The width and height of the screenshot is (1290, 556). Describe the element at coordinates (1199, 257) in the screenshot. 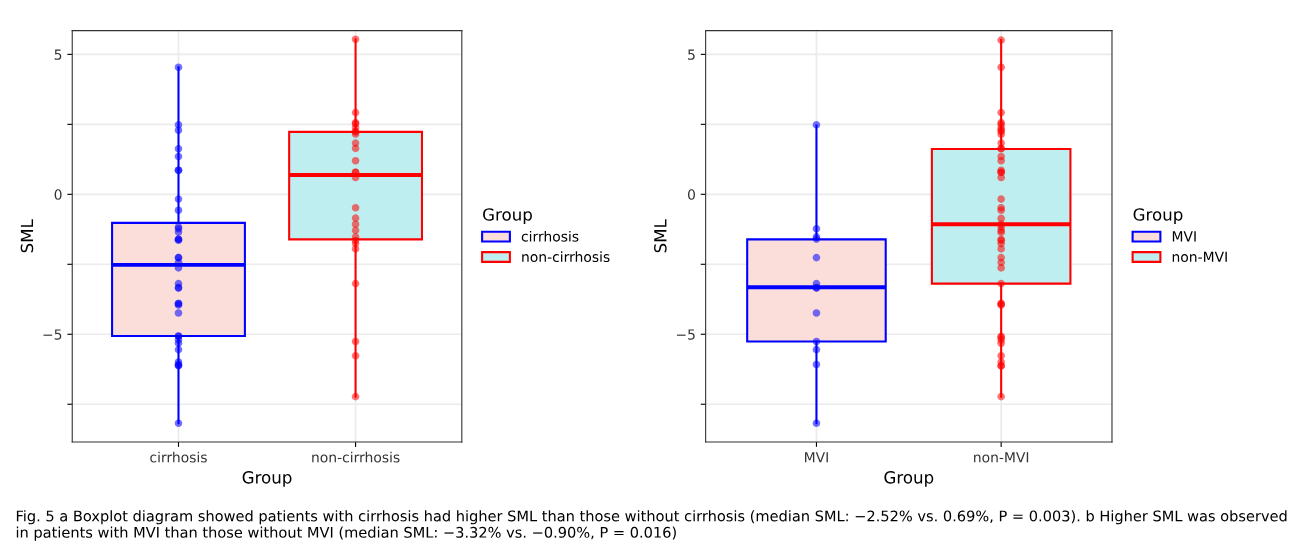

I see `legend-label: non-MVI` at that location.